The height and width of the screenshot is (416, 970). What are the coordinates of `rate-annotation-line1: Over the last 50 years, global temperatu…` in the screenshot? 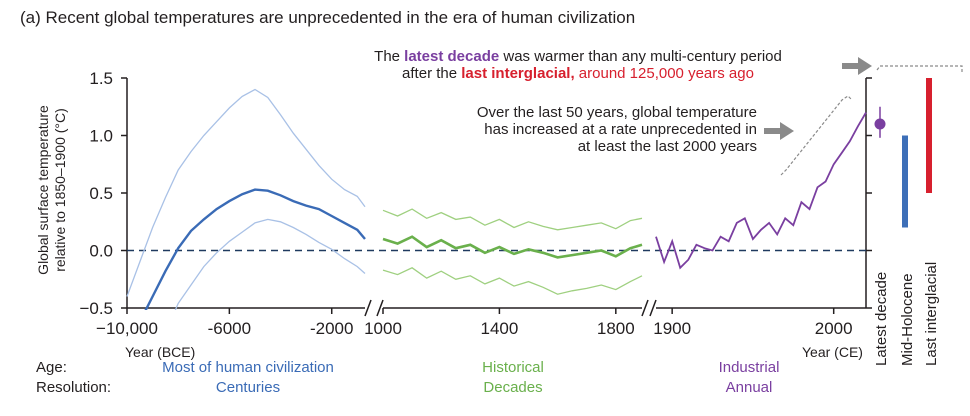 It's located at (617, 112).